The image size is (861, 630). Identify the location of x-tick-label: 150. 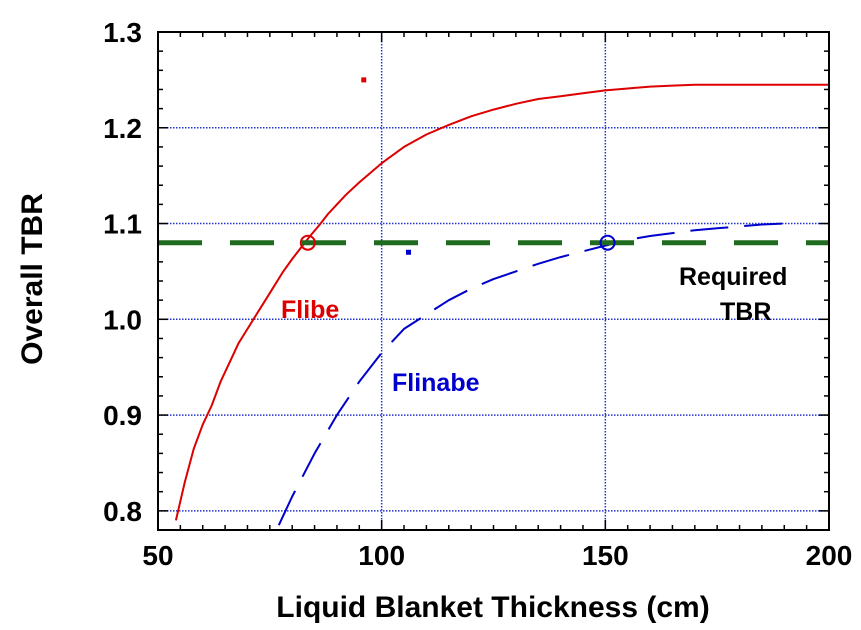
(605, 555).